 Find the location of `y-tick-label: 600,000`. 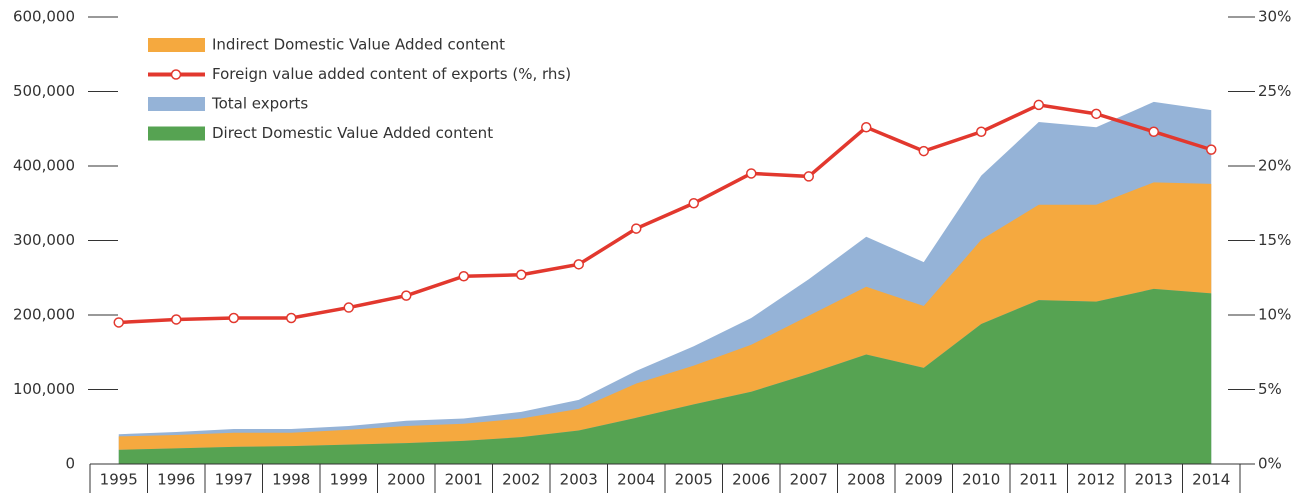

y-tick-label: 600,000 is located at coordinates (44, 17).